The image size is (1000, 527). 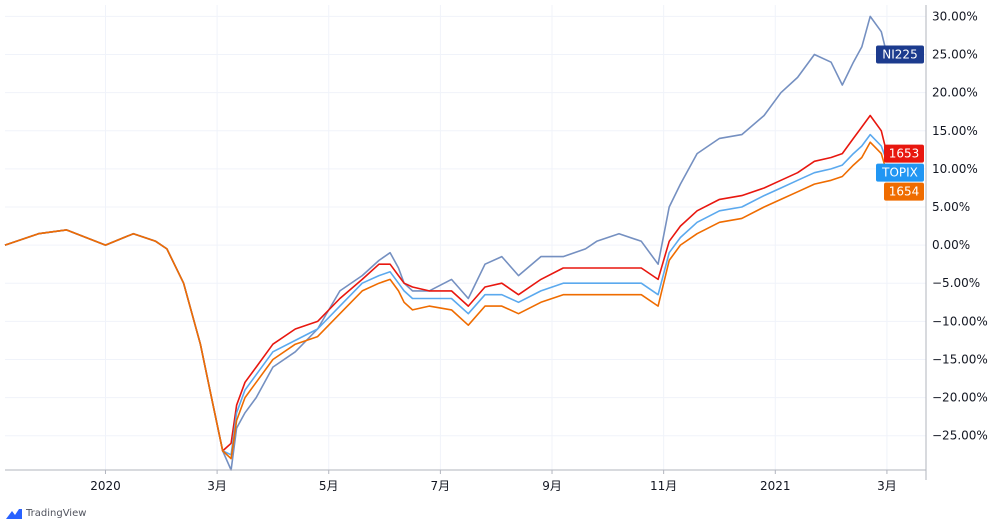 What do you see at coordinates (105, 486) in the screenshot?
I see `x-tick-label: 2020` at bounding box center [105, 486].